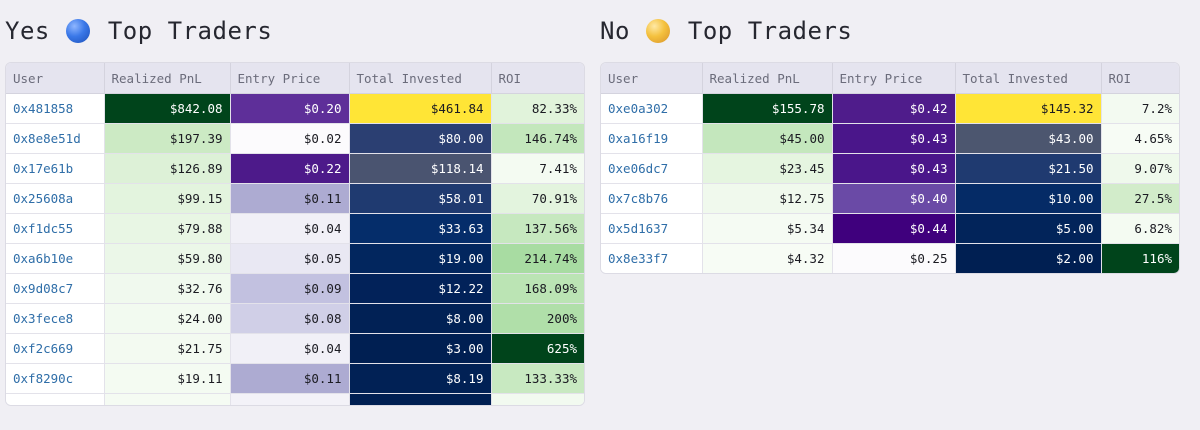 The height and width of the screenshot is (430, 1200). What do you see at coordinates (767, 138) in the screenshot?
I see `realized-pnl-cell: $45.00` at bounding box center [767, 138].